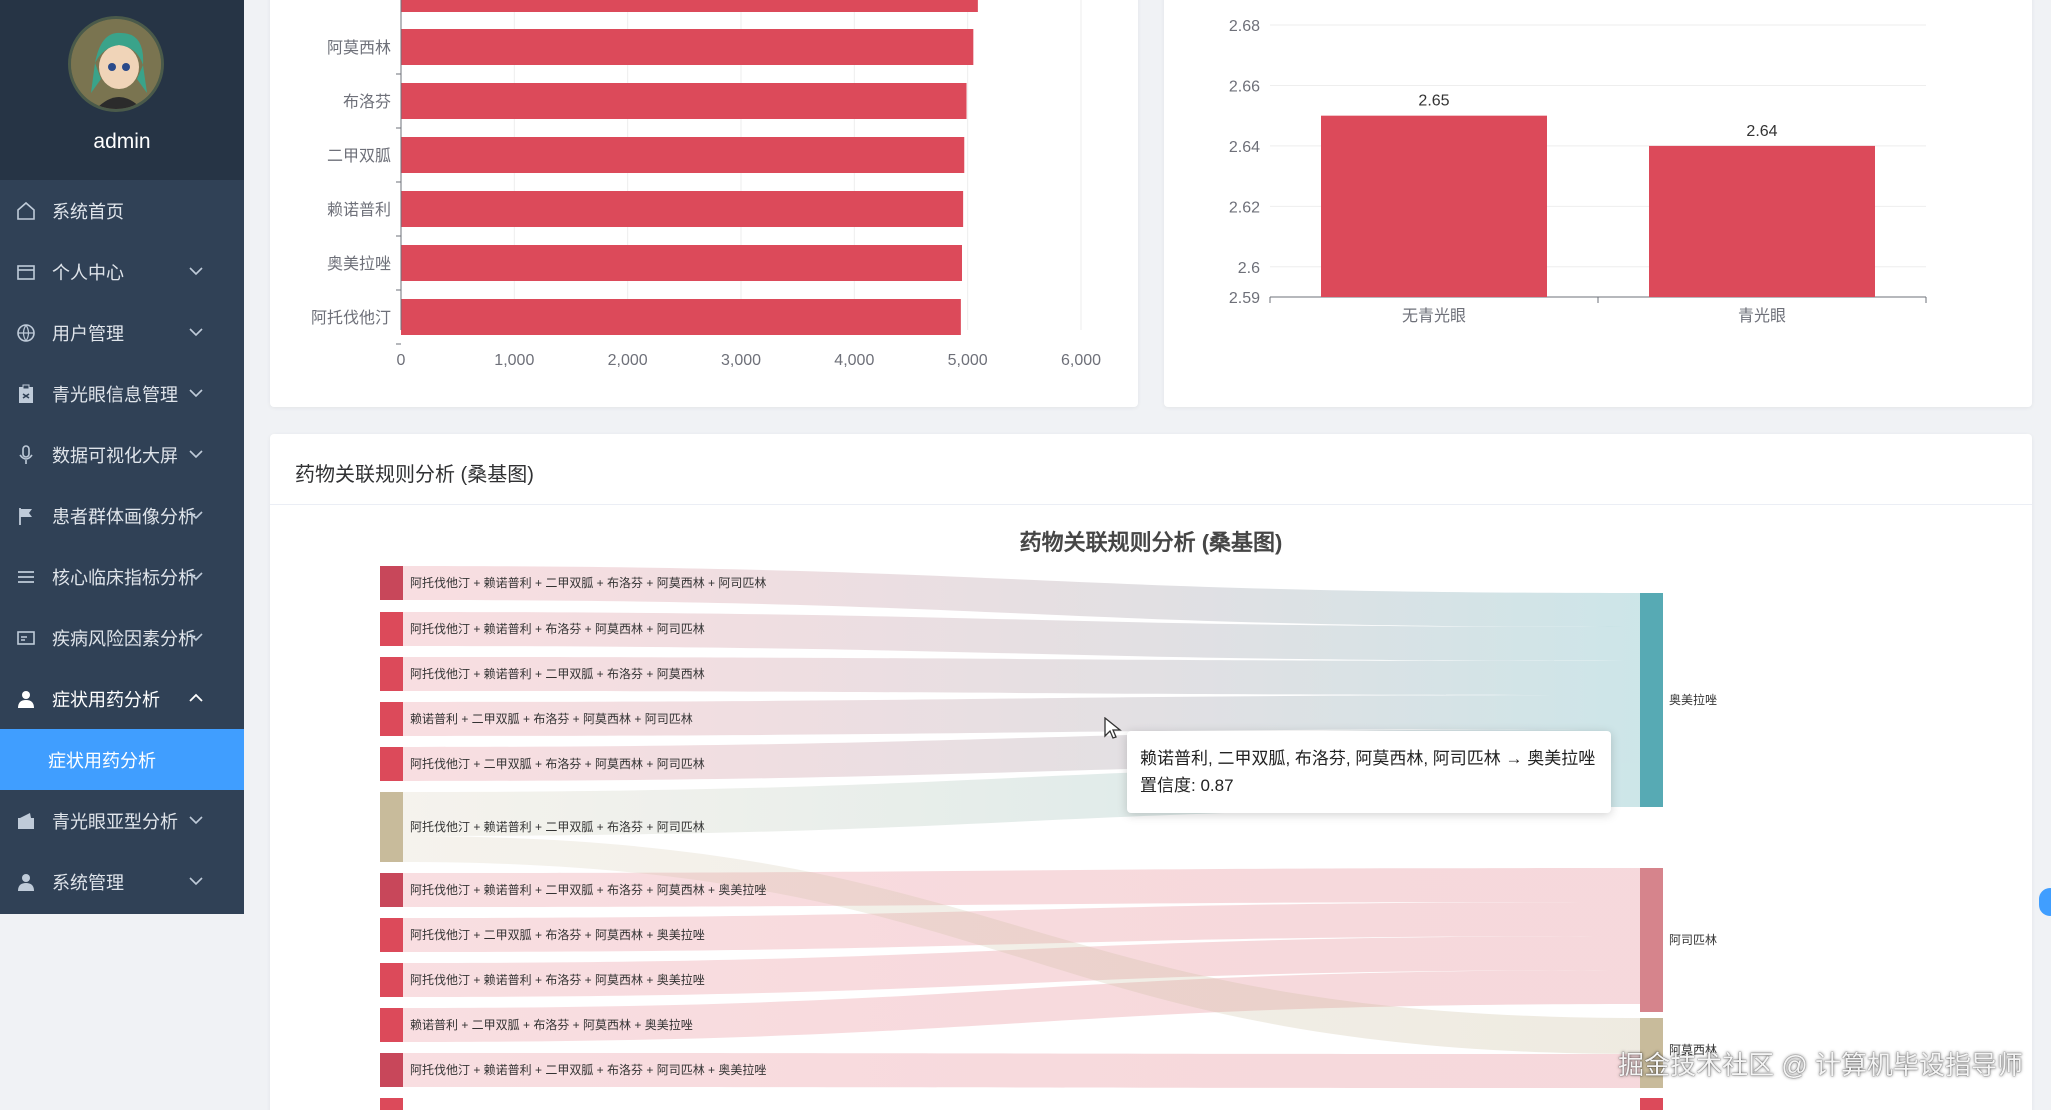 The height and width of the screenshot is (1110, 2051). What do you see at coordinates (102, 760) in the screenshot?
I see `submenu-item-label: 症状用药分析` at bounding box center [102, 760].